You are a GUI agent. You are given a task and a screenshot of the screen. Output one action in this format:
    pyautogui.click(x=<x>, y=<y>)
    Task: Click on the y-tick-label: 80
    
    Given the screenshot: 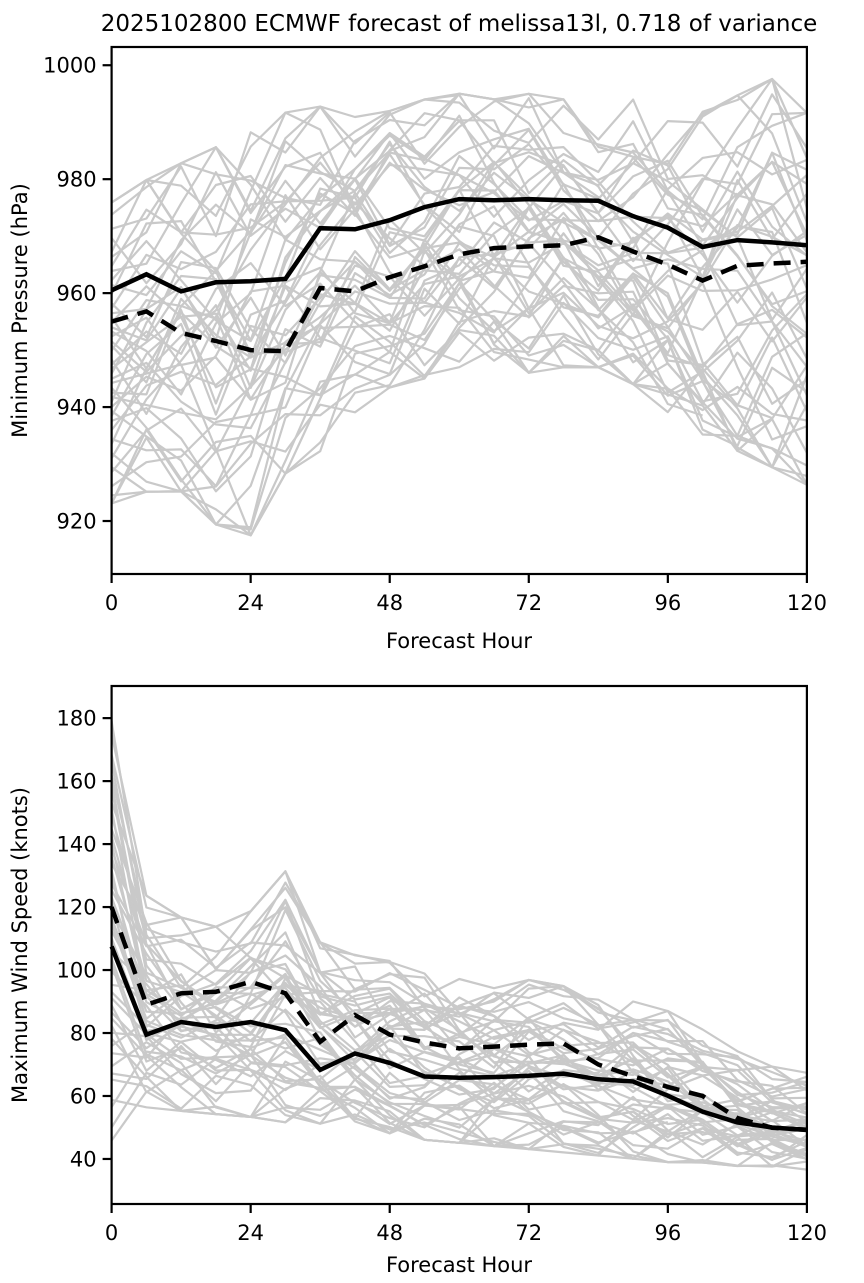 What is the action you would take?
    pyautogui.click(x=83, y=1034)
    